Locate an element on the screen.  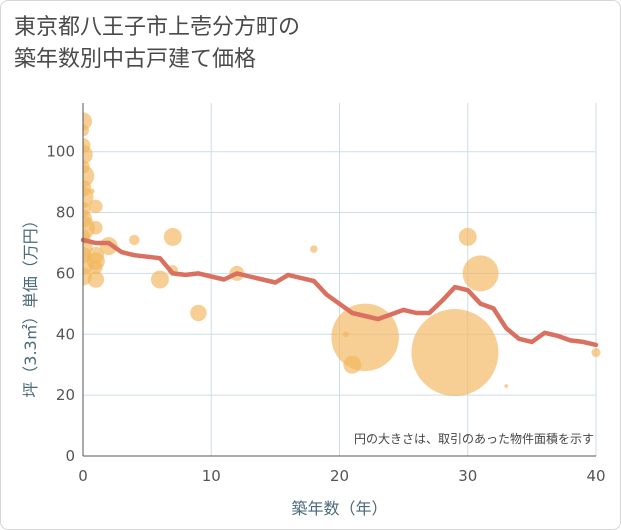
y-tick-label: 80 is located at coordinates (65, 213).